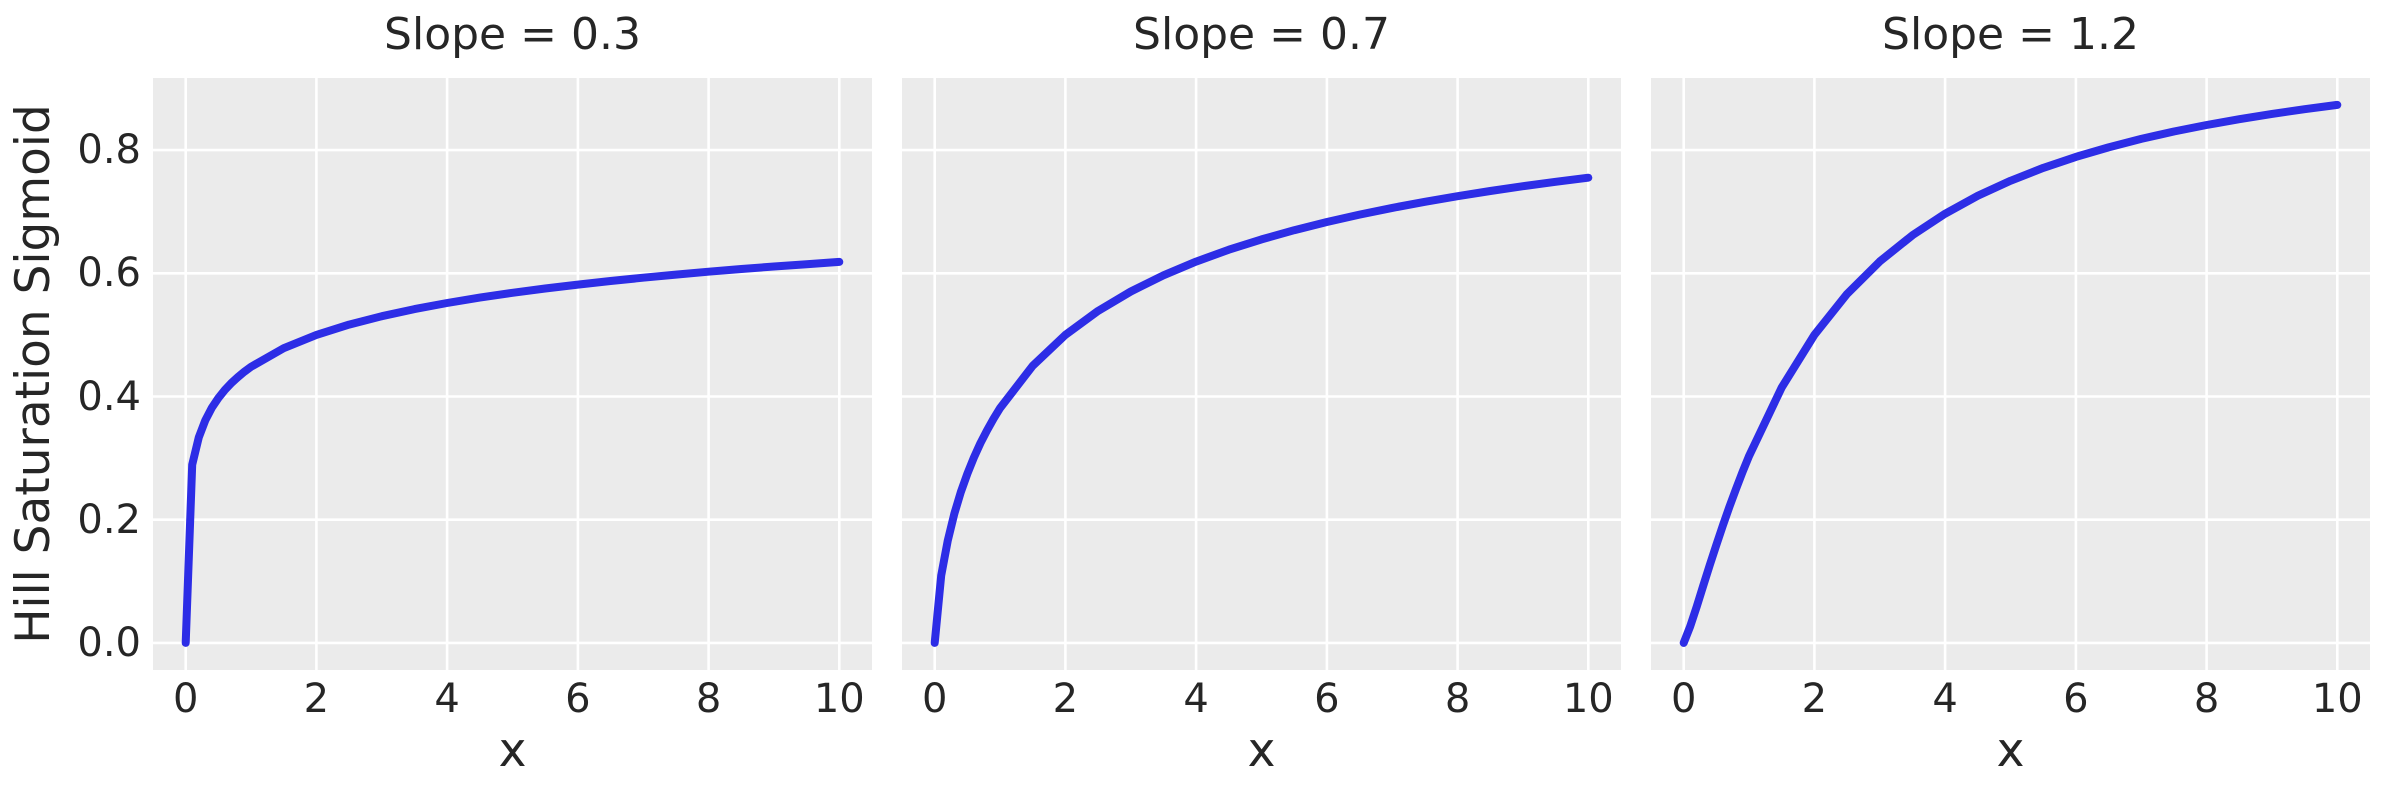  What do you see at coordinates (109, 273) in the screenshot?
I see `y-tick-label: 0.6` at bounding box center [109, 273].